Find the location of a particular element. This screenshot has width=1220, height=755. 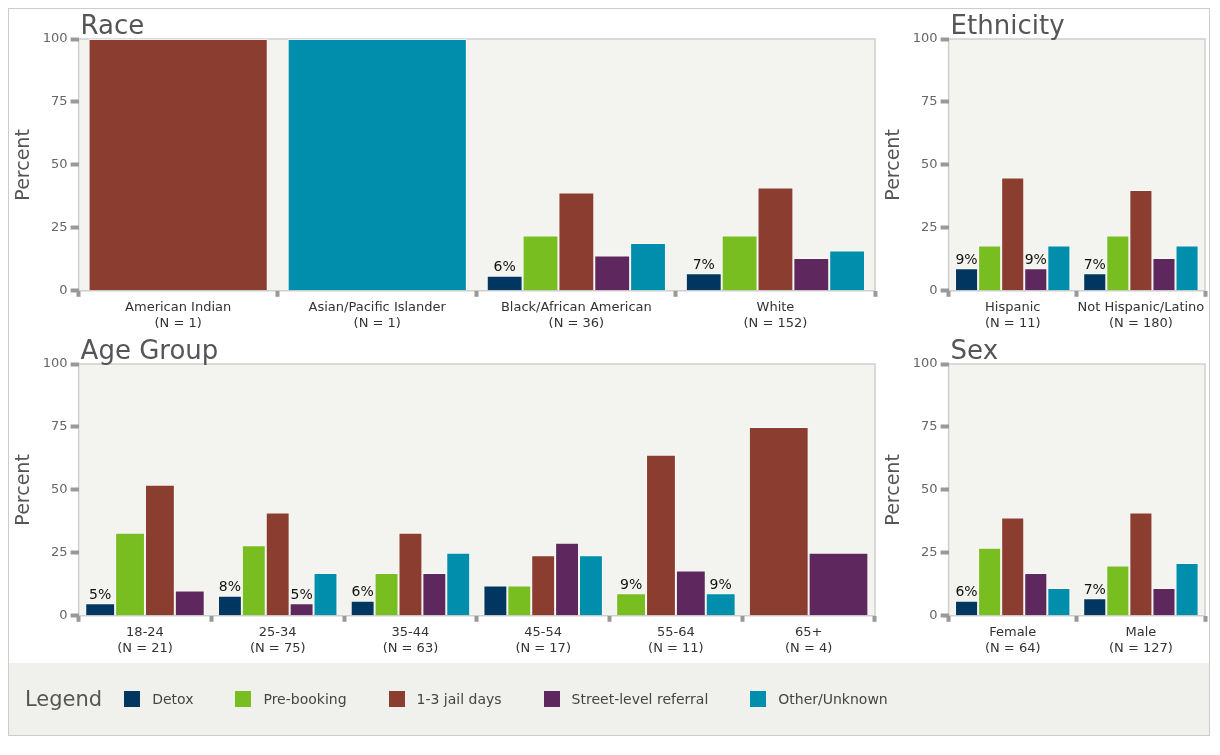

legend-label: 1-3 jail days is located at coordinates (458, 699).